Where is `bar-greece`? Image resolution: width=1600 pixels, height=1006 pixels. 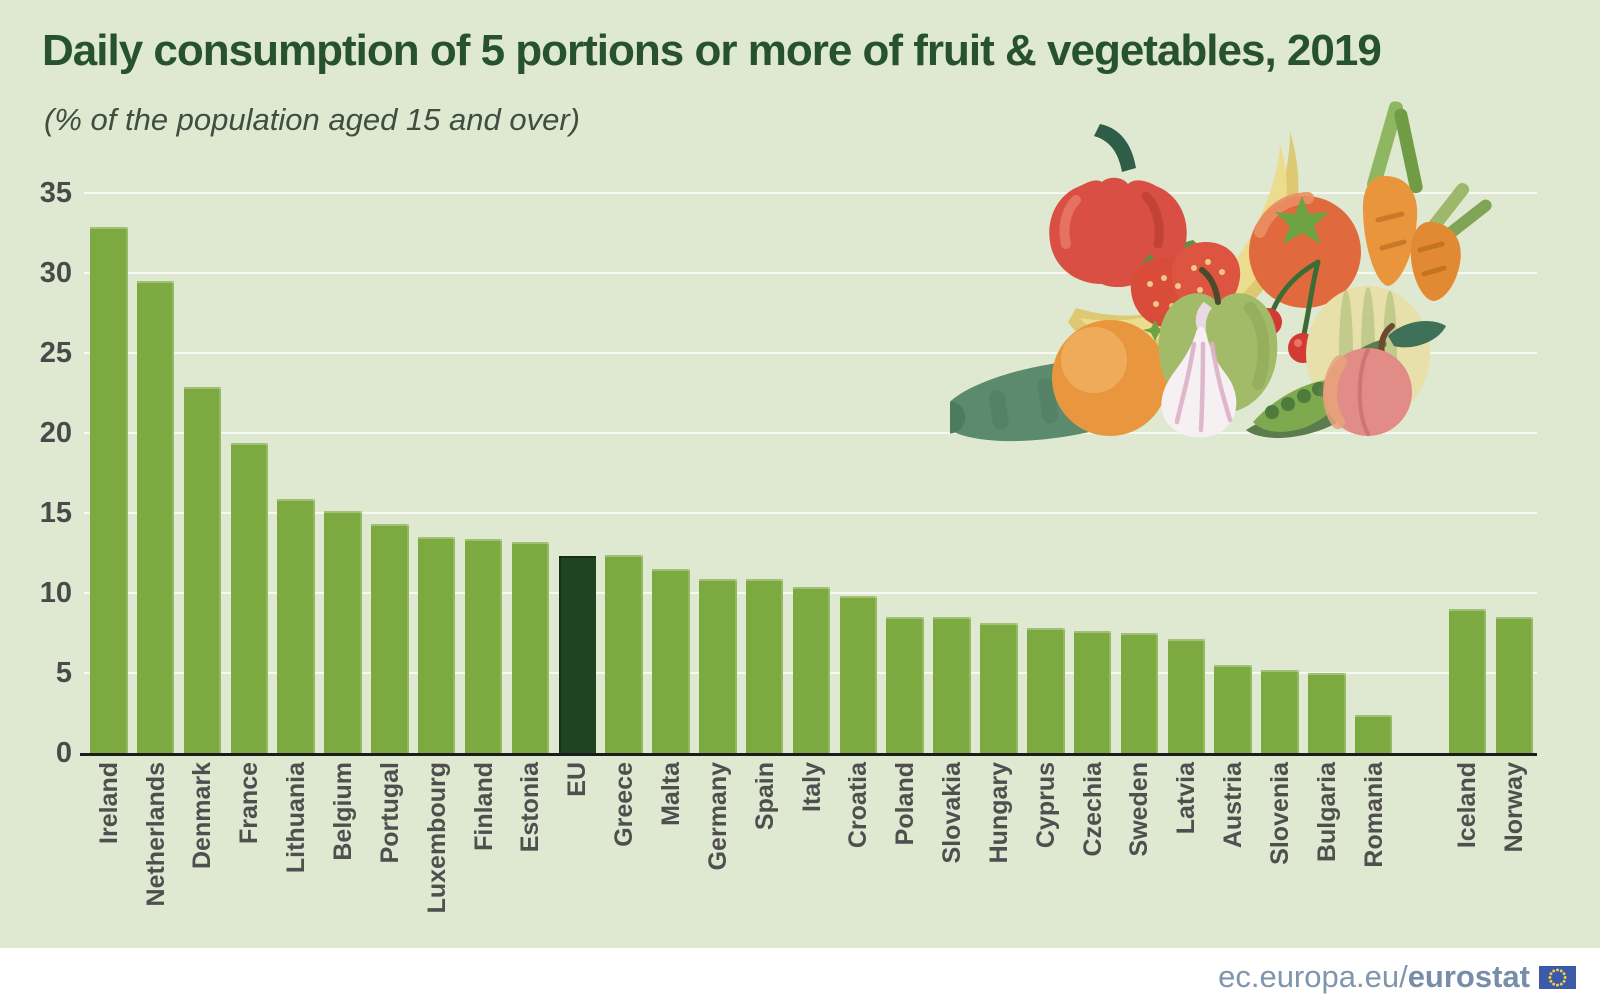 bar-greece is located at coordinates (624, 653).